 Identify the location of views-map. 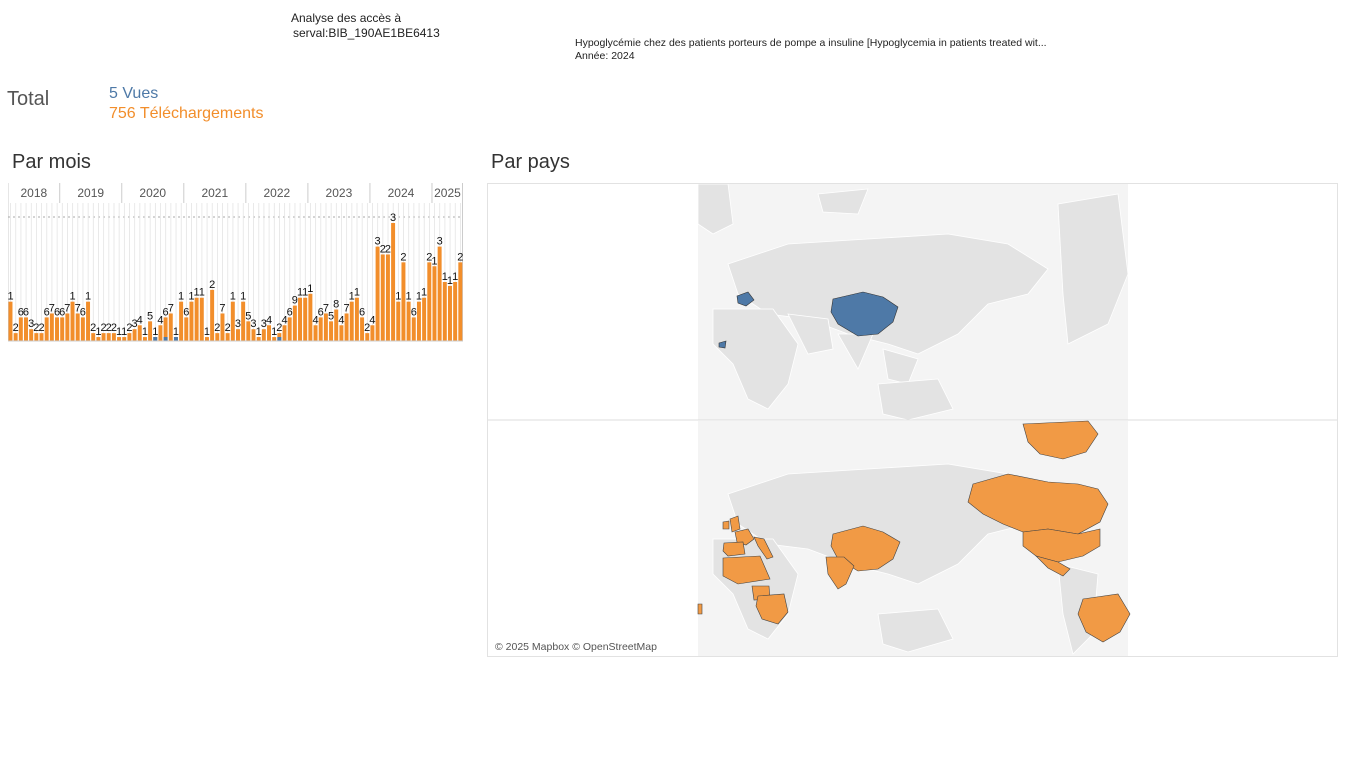
(913, 302).